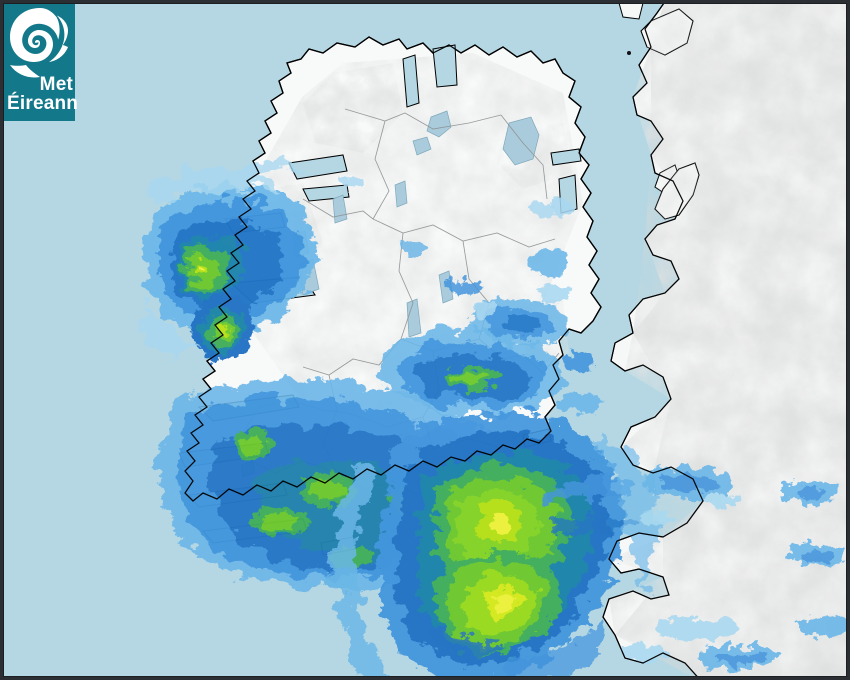  Describe the element at coordinates (411, 81) in the screenshot. I see `lough-swilly` at that location.